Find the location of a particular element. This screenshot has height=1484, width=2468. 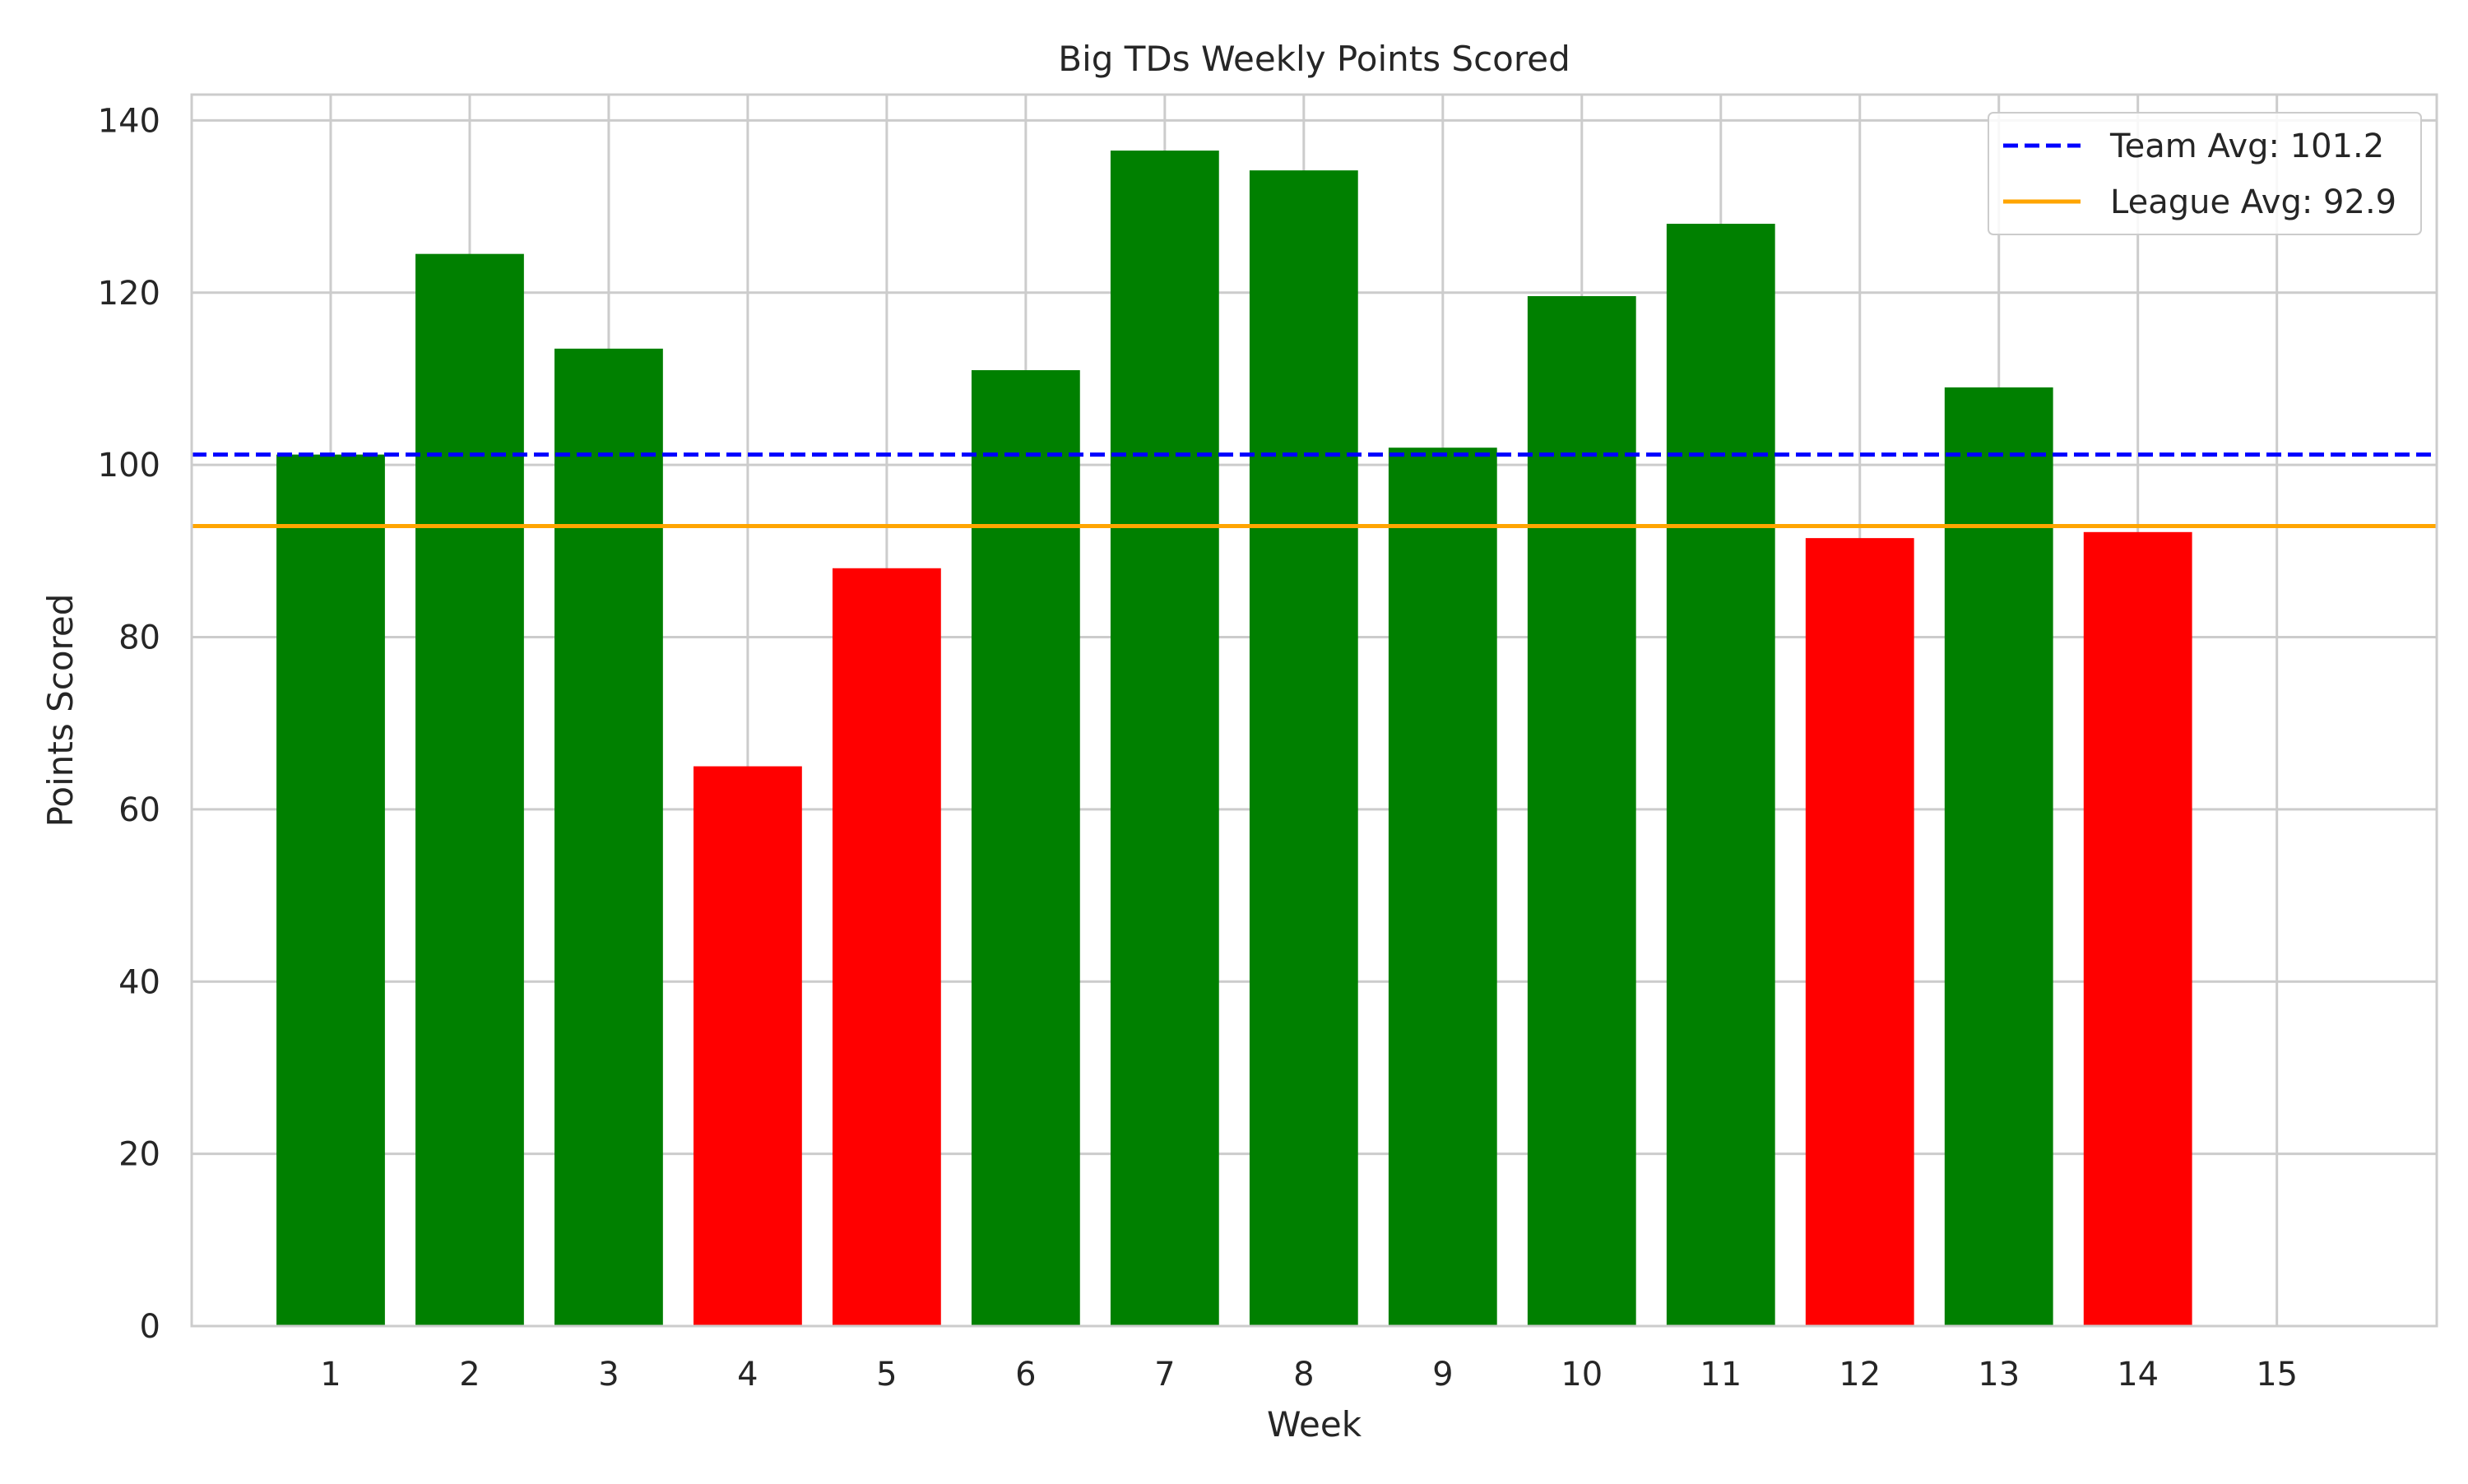

legend-label-league-avg: League Avg: 92.9 is located at coordinates (2253, 202).